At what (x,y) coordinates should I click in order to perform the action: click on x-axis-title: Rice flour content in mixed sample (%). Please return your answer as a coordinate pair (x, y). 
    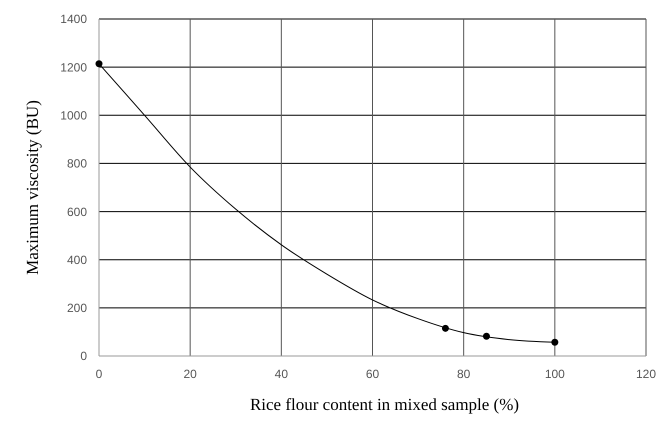
    Looking at the image, I should click on (385, 404).